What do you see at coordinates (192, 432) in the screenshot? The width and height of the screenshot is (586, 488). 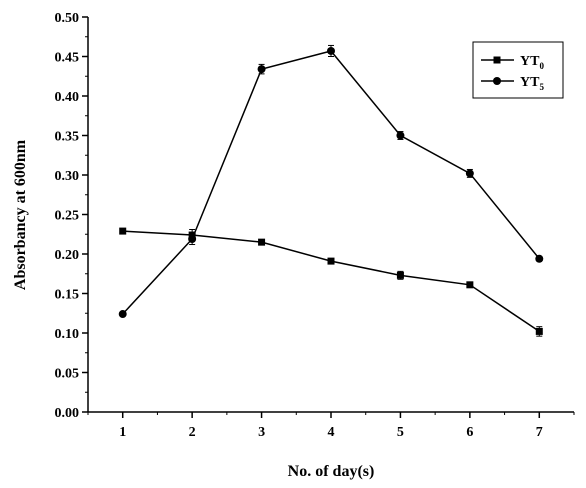 I see `x-tick-label: 2` at bounding box center [192, 432].